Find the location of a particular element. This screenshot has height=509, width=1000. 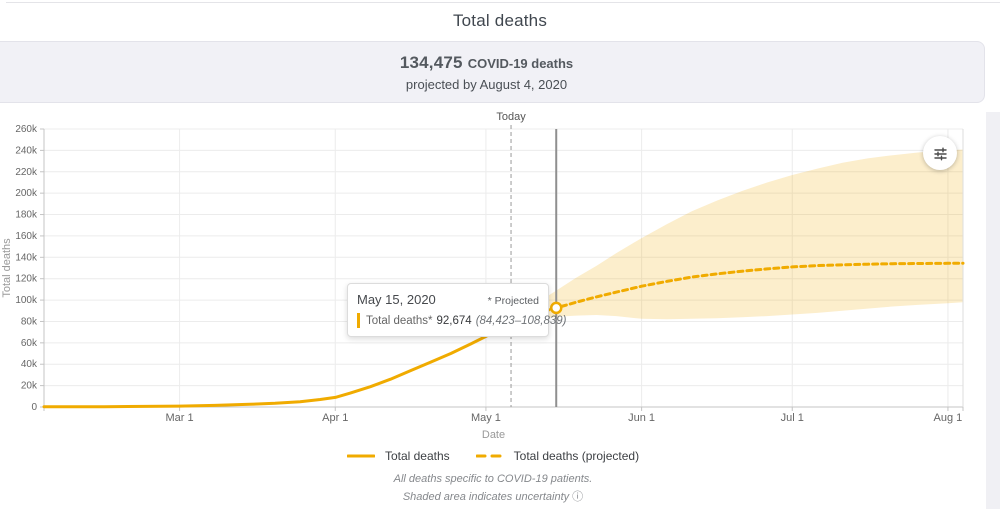

page-title: Total deaths is located at coordinates (500, 20).